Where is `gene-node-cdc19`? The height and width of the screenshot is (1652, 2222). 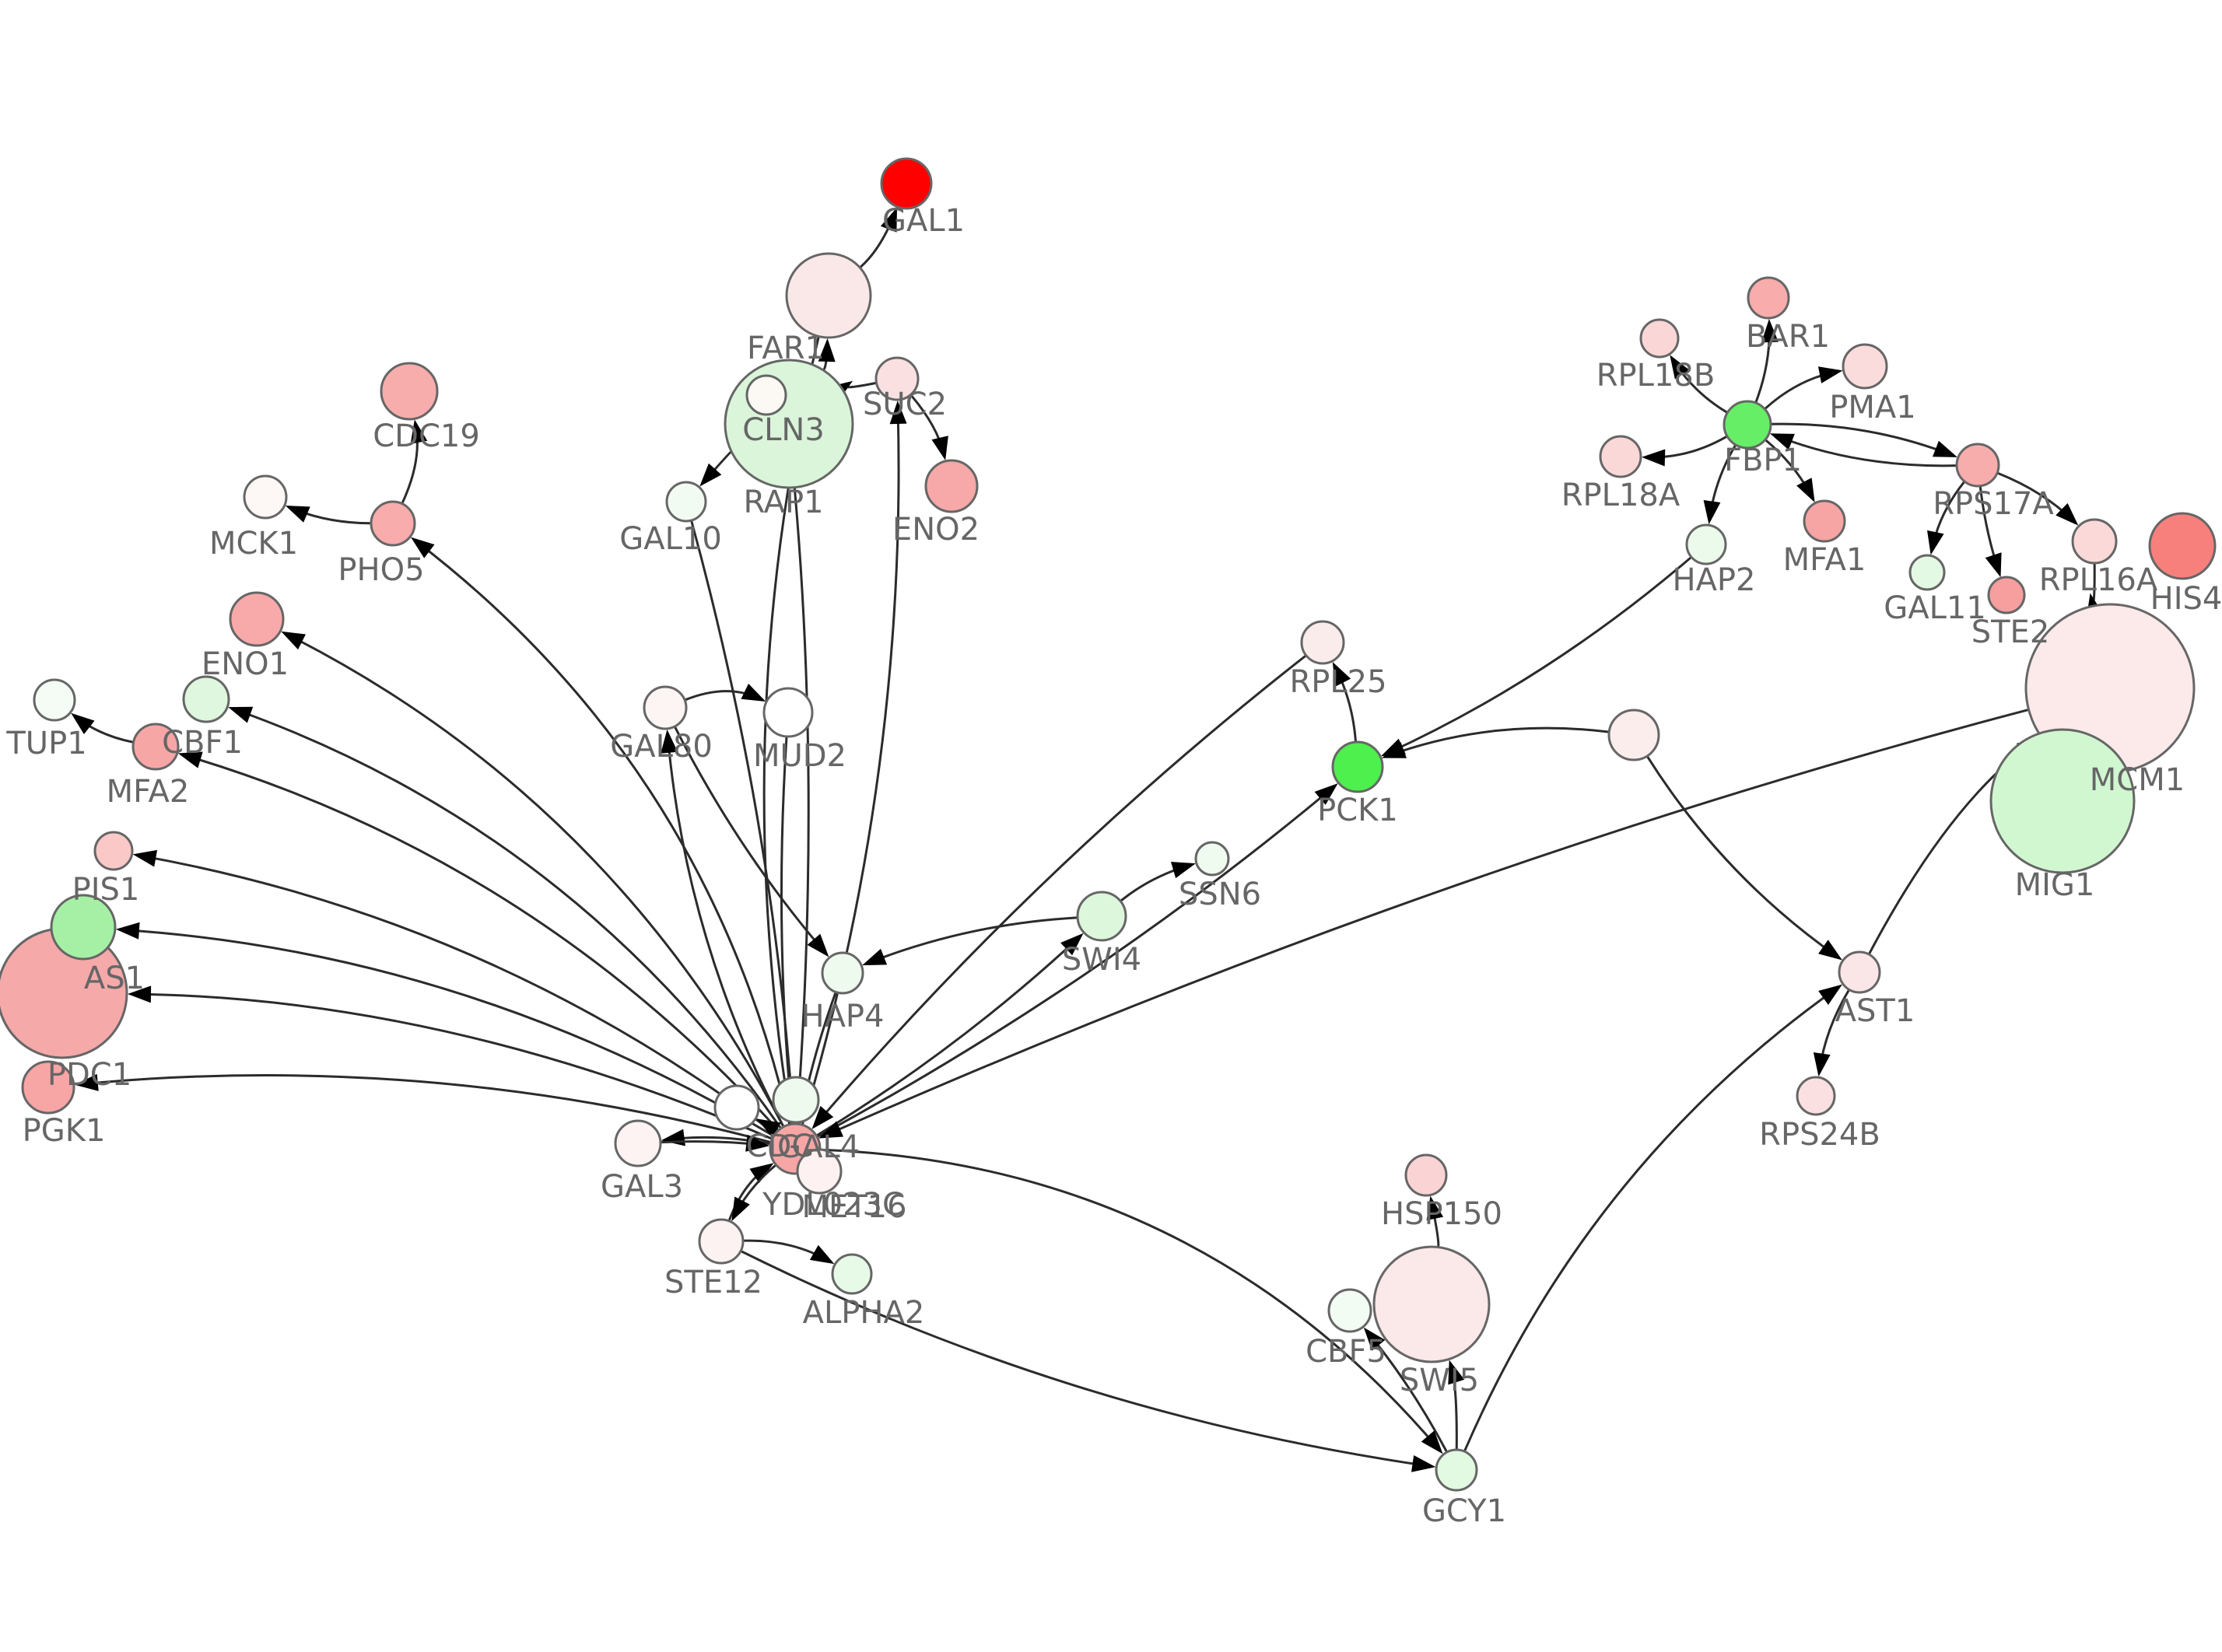
gene-node-cdc19 is located at coordinates (409, 392).